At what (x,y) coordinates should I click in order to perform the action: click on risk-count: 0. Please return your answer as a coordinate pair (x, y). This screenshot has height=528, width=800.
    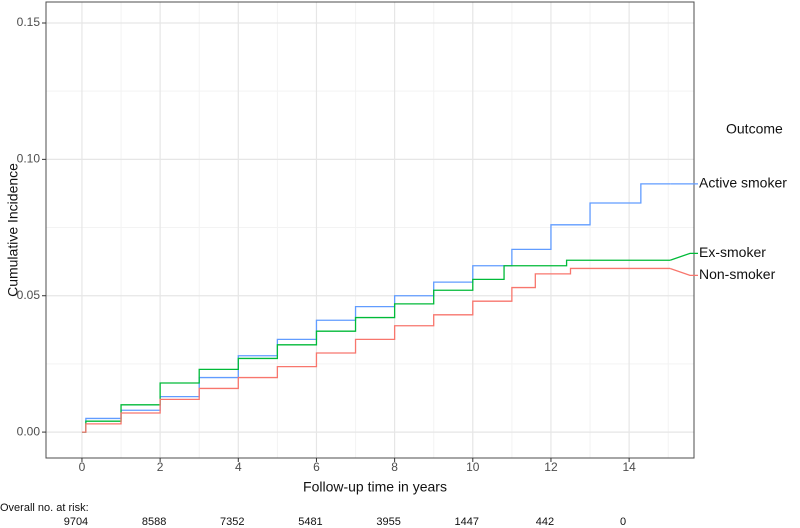
    Looking at the image, I should click on (623, 522).